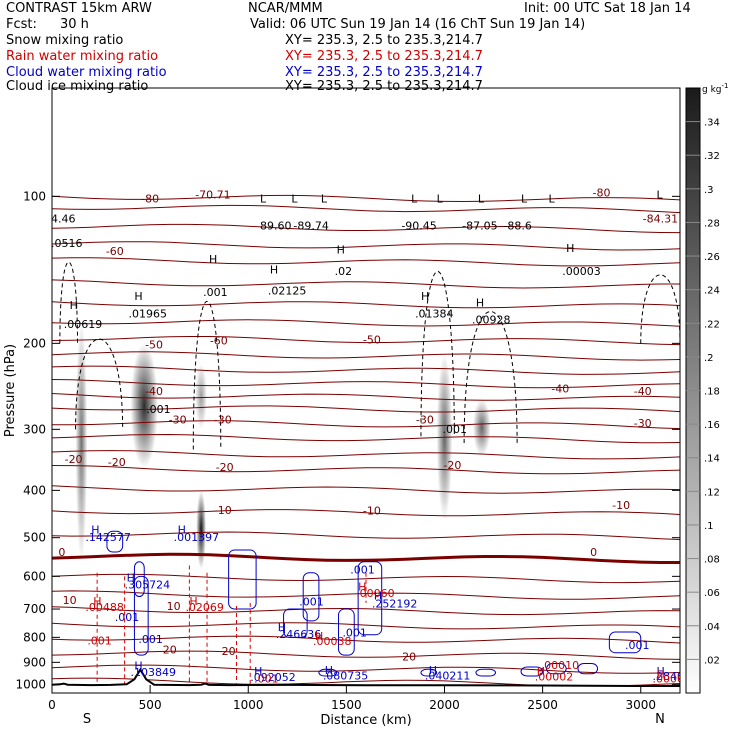  Describe the element at coordinates (108, 537) in the screenshot. I see `cloud-water-label: .142577` at that location.